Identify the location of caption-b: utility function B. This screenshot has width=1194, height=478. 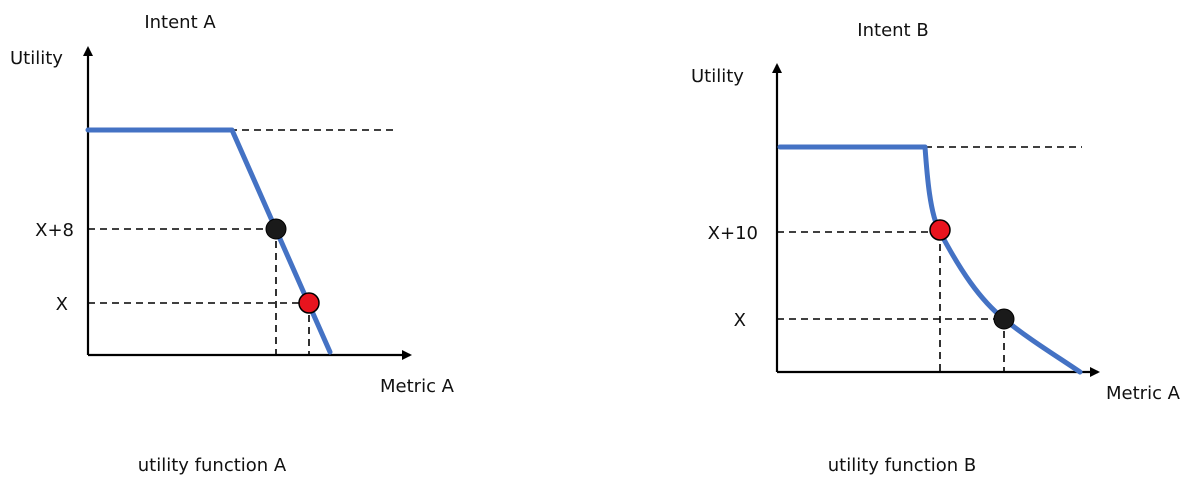
(902, 465).